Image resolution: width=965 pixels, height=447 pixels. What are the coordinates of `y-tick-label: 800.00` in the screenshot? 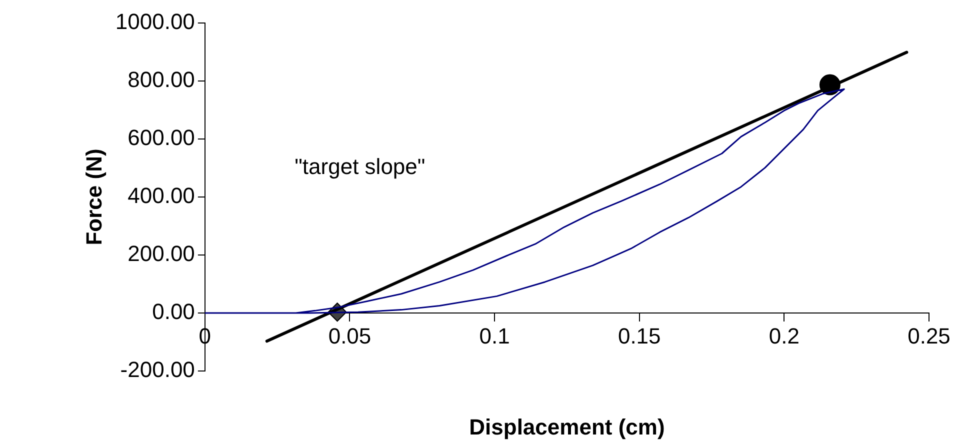 It's located at (161, 79).